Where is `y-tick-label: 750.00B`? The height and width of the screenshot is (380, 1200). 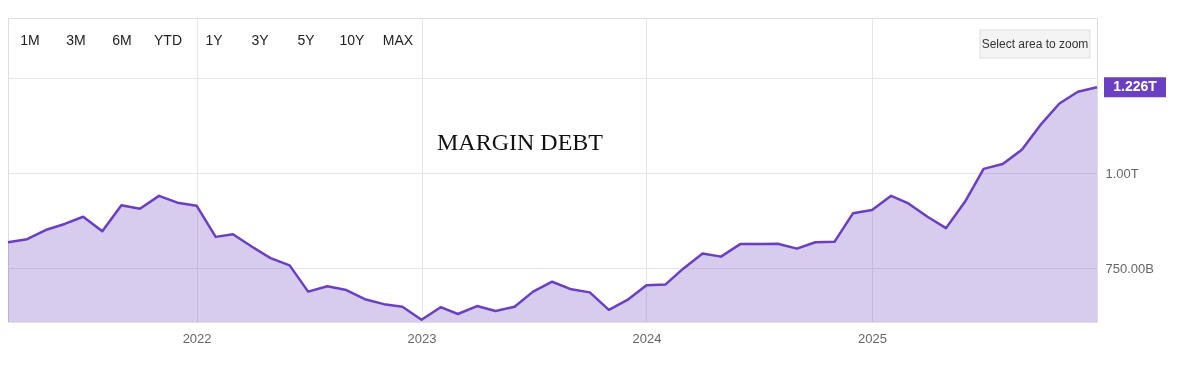 y-tick-label: 750.00B is located at coordinates (1129, 268).